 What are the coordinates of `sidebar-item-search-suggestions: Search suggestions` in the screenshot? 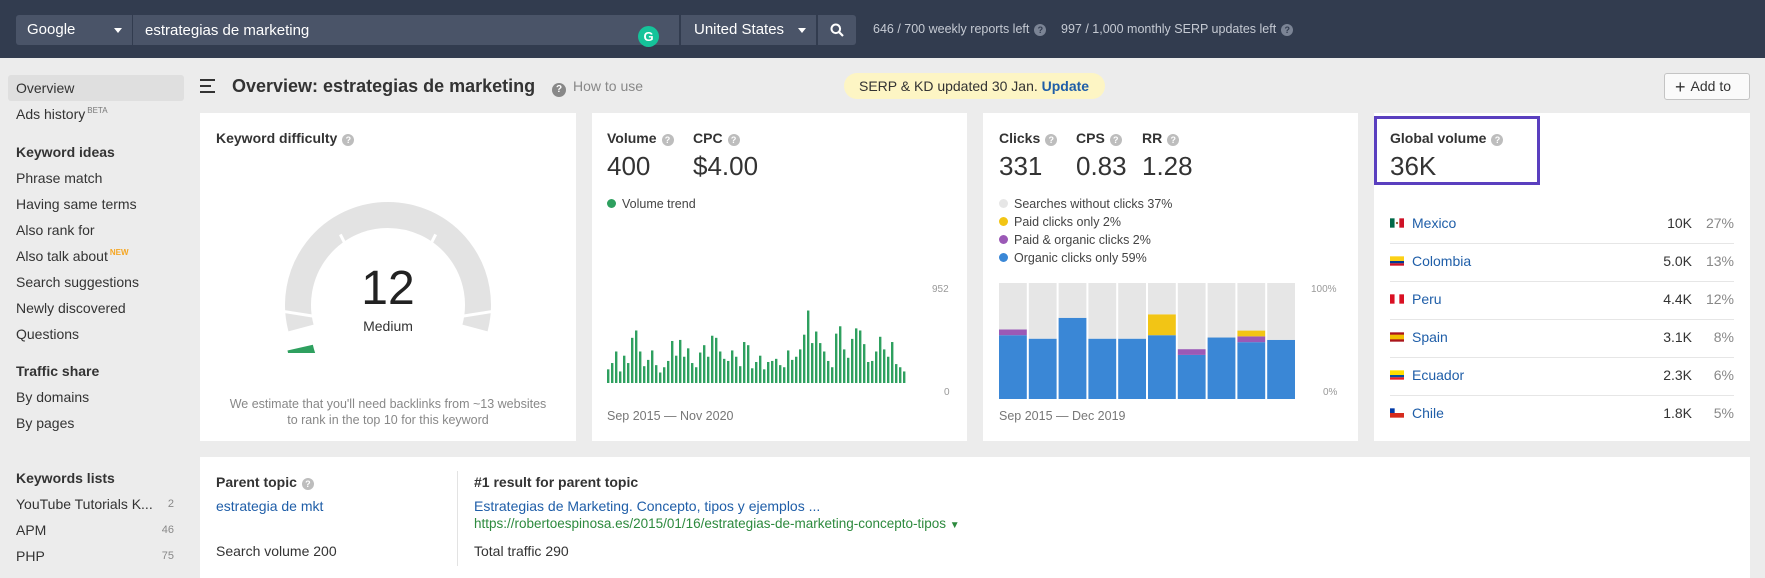 It's located at (77, 282).